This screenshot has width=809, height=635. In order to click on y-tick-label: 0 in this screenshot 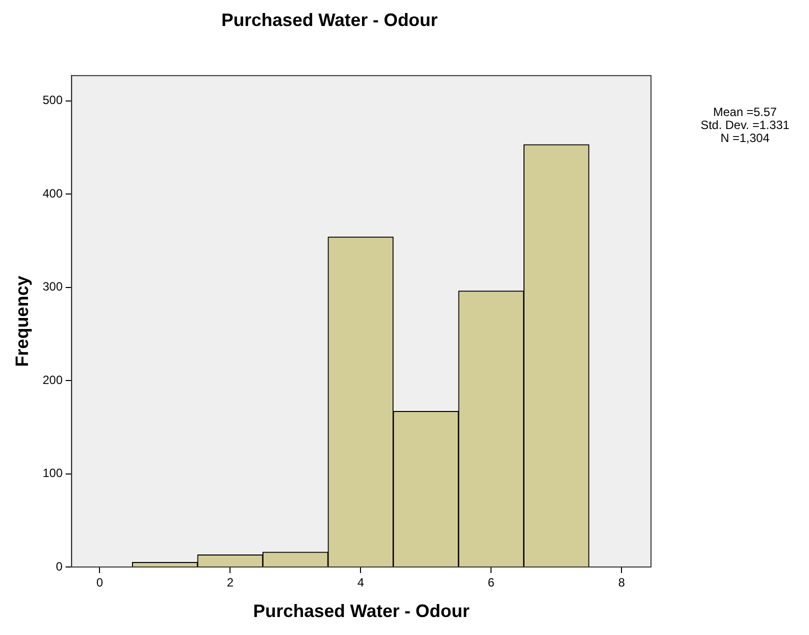, I will do `click(59, 566)`.